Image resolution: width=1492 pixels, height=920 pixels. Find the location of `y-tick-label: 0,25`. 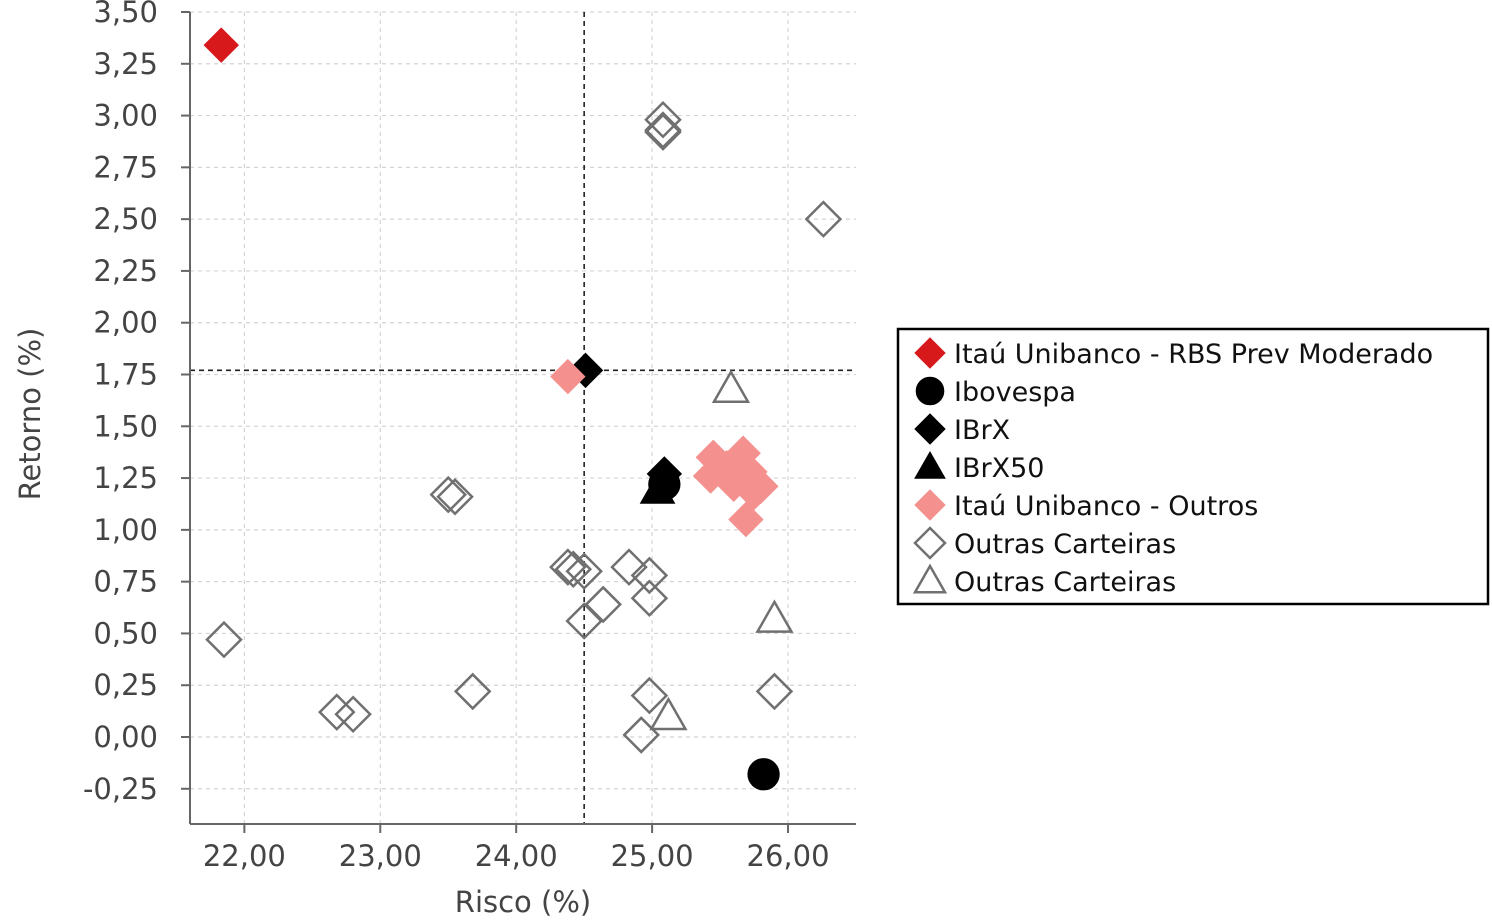

y-tick-label: 0,25 is located at coordinates (125, 685).